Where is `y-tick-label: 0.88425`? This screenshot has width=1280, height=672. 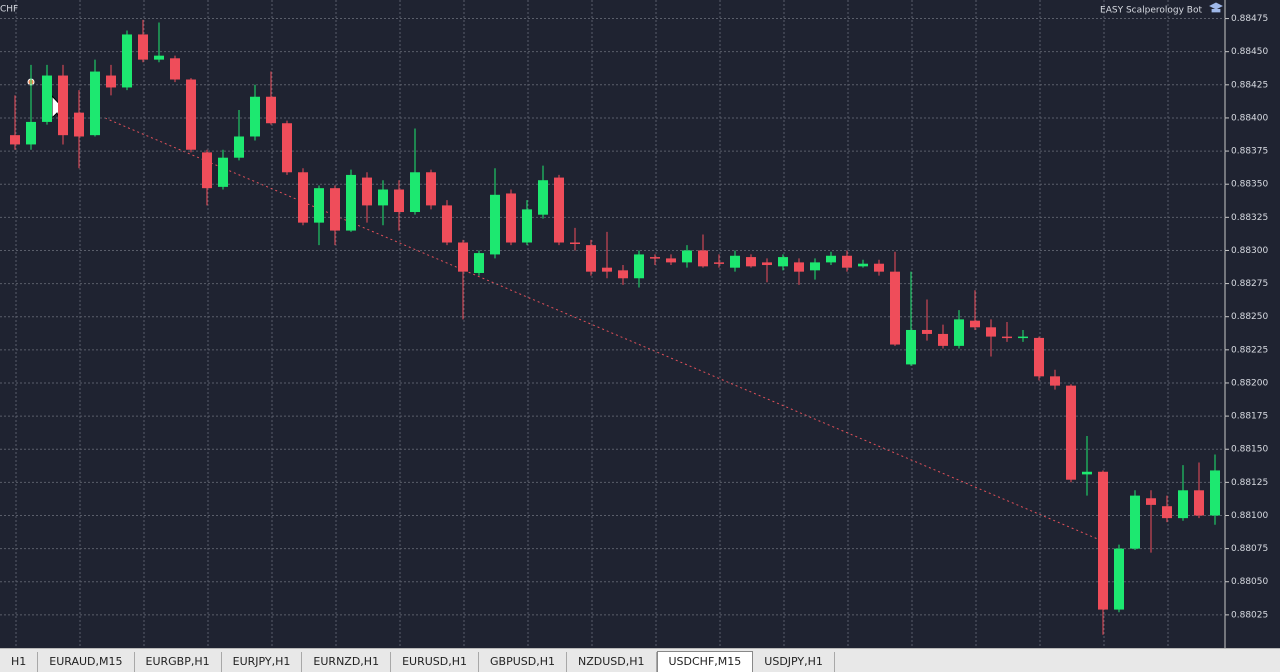 y-tick-label: 0.88425 is located at coordinates (1249, 85).